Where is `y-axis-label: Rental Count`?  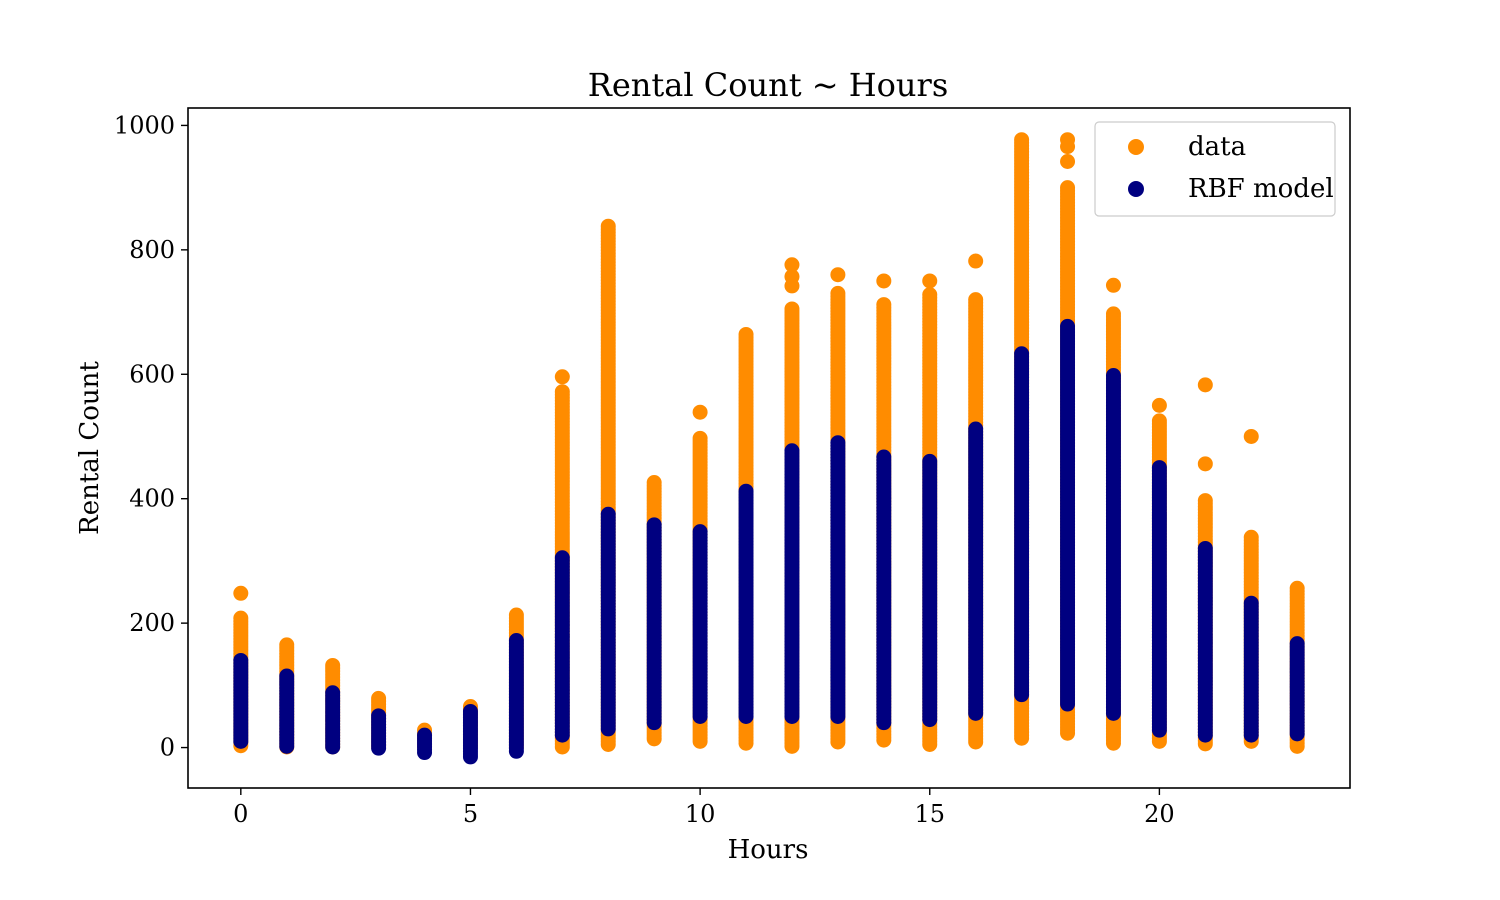
y-axis-label: Rental Count is located at coordinates (90, 448).